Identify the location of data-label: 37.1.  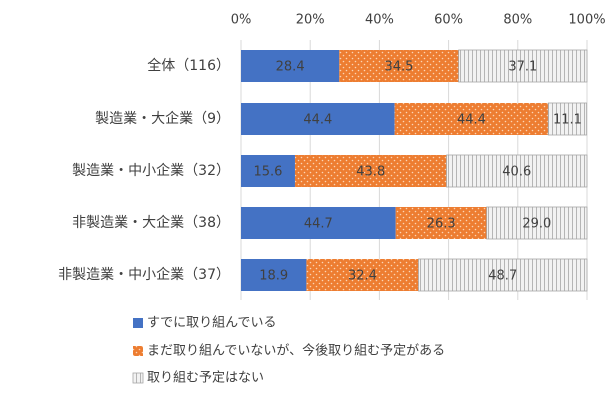
(522, 67).